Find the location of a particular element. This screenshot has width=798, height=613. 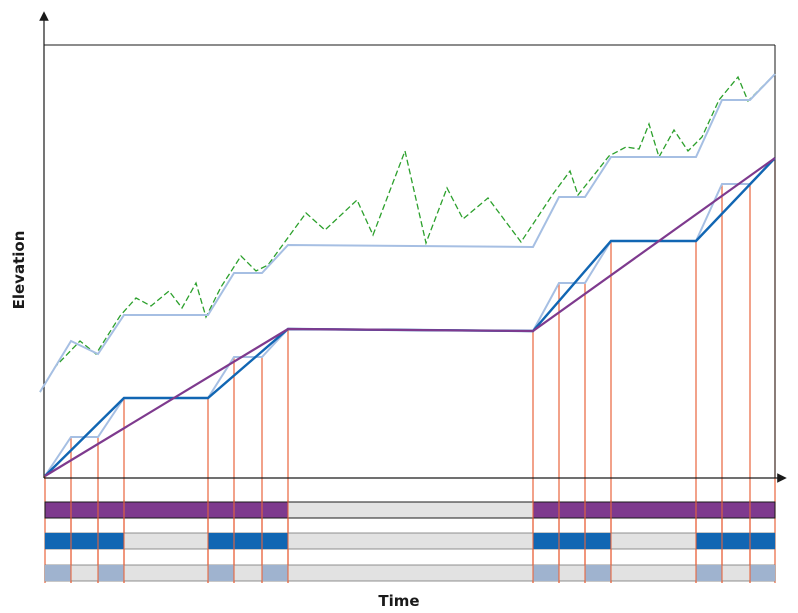

segment-bars is located at coordinates (410, 541).